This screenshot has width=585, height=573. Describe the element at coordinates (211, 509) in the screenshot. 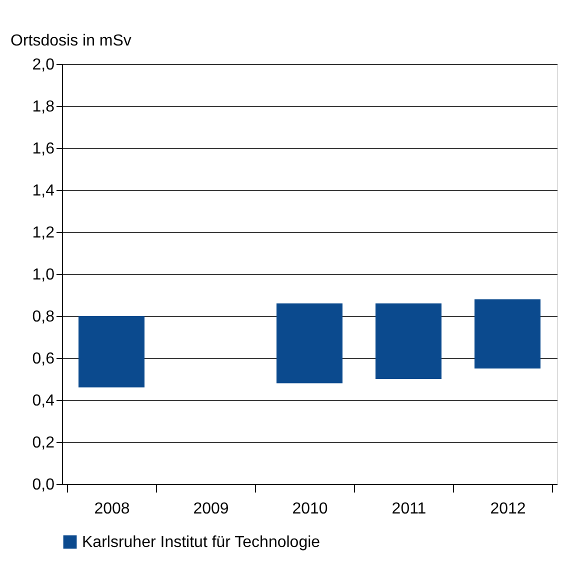

I see `x-tick-label: 2009` at that location.